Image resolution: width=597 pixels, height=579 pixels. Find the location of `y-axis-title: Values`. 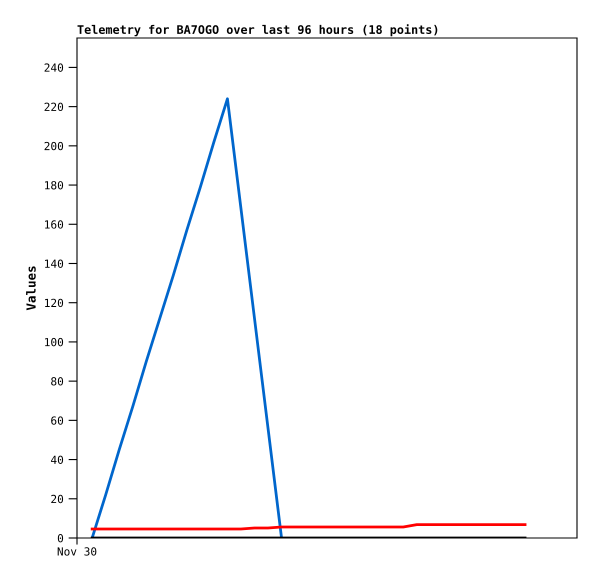

y-axis-title: Values is located at coordinates (31, 288).